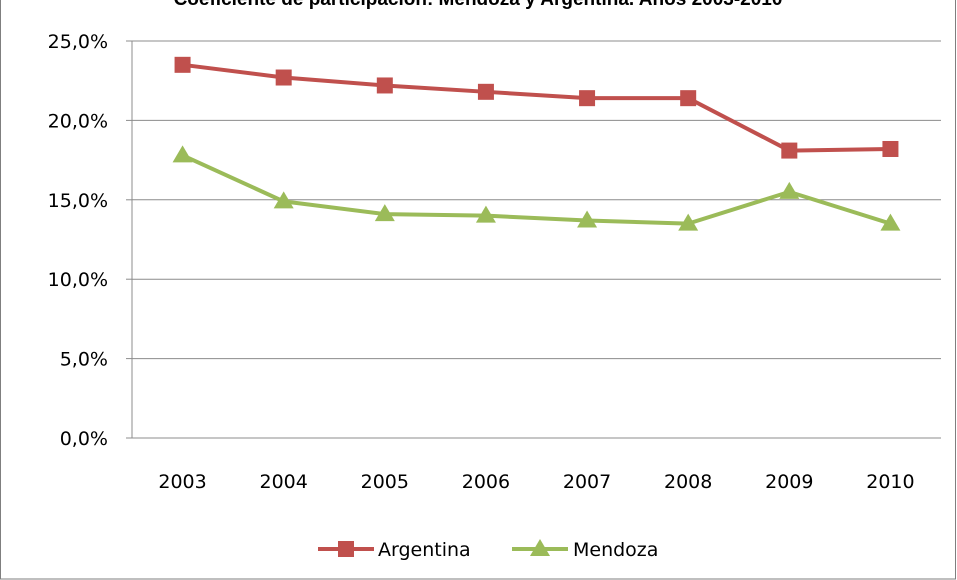 Image resolution: width=957 pixels, height=580 pixels. I want to click on legend-marker-argentina, so click(346, 549).